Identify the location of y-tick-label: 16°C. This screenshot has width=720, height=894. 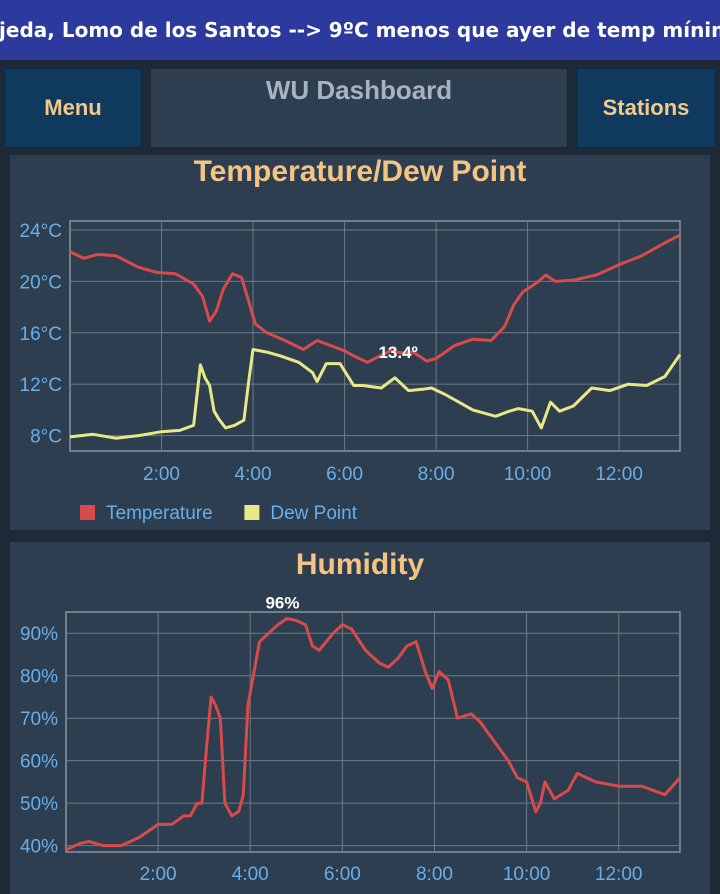
(41, 334).